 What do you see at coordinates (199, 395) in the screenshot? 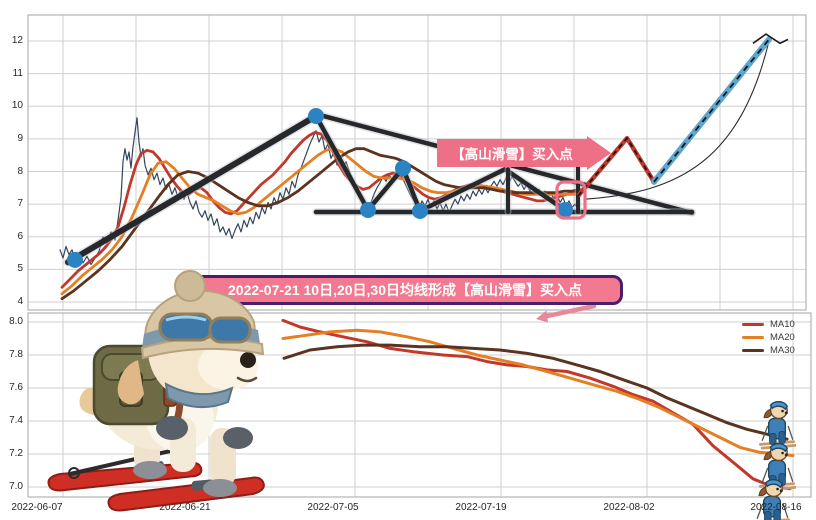
I see `knit-collar` at bounding box center [199, 395].